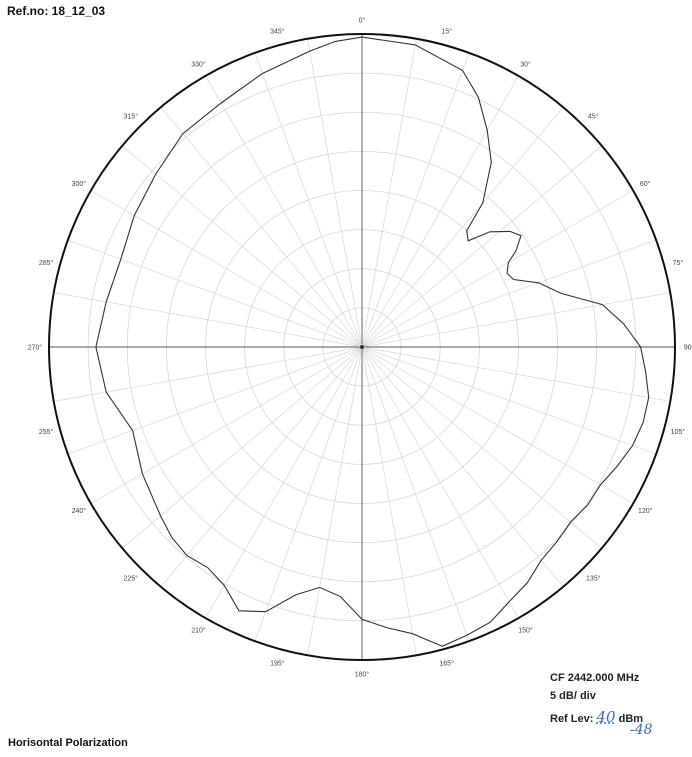 This screenshot has width=692, height=757. Describe the element at coordinates (446, 32) in the screenshot. I see `angle-tick-label: 15°` at that location.